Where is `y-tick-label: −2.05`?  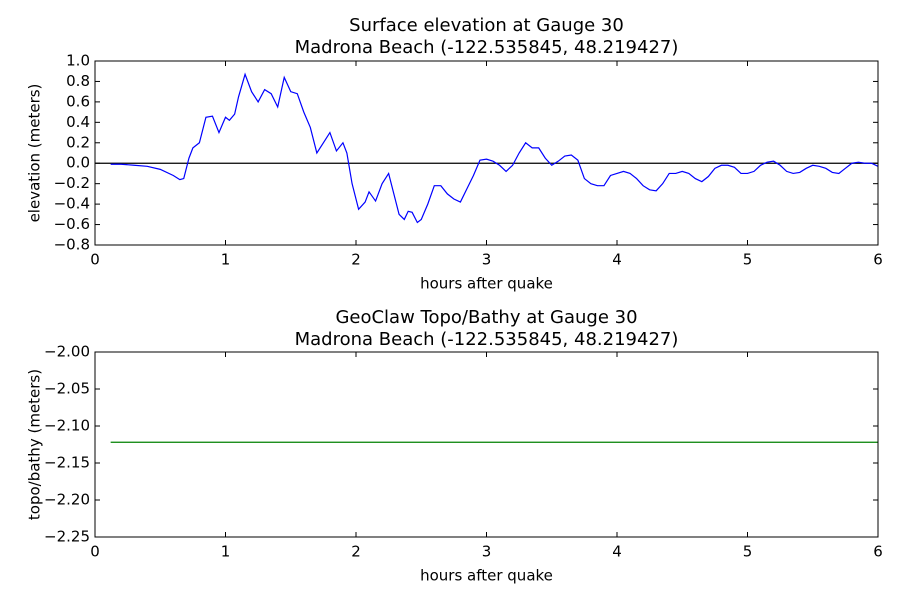 y-tick-label: −2.05 is located at coordinates (67, 389).